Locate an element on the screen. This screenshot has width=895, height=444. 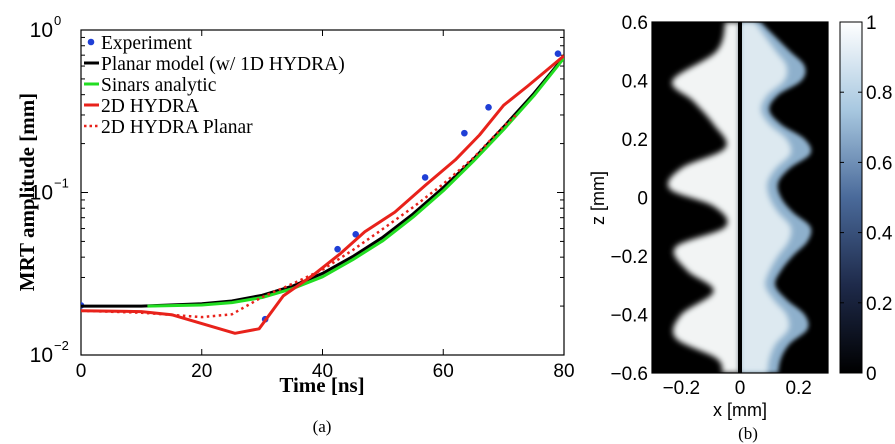
colorbar-tick-label: 0.6 is located at coordinates (879, 163).